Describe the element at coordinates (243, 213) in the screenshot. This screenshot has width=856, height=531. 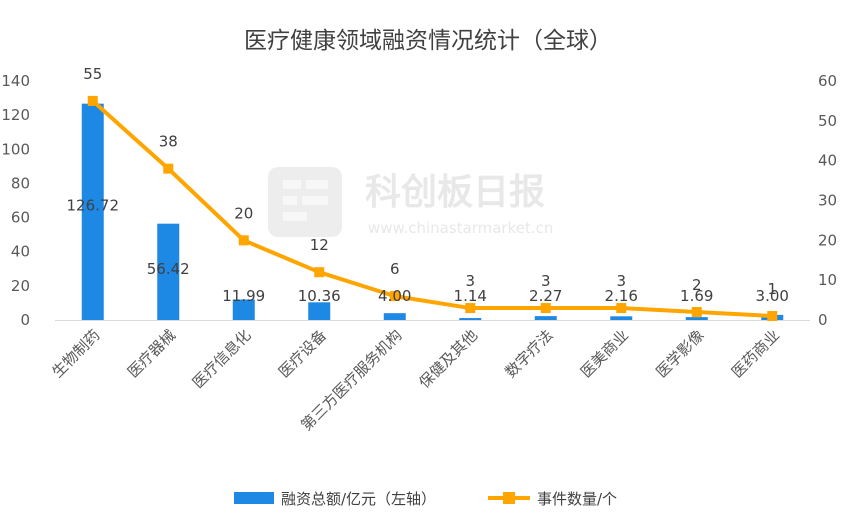
I see `line-value-label: 20` at that location.